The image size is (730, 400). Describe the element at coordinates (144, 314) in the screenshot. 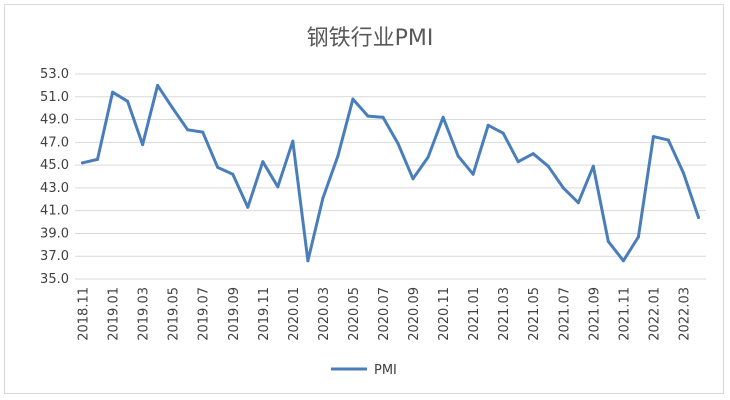

I see `x-tick-label: 2019.03` at that location.